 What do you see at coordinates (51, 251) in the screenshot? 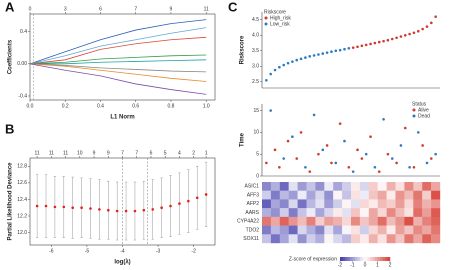
I see `x-tick-label: -6` at bounding box center [51, 251].